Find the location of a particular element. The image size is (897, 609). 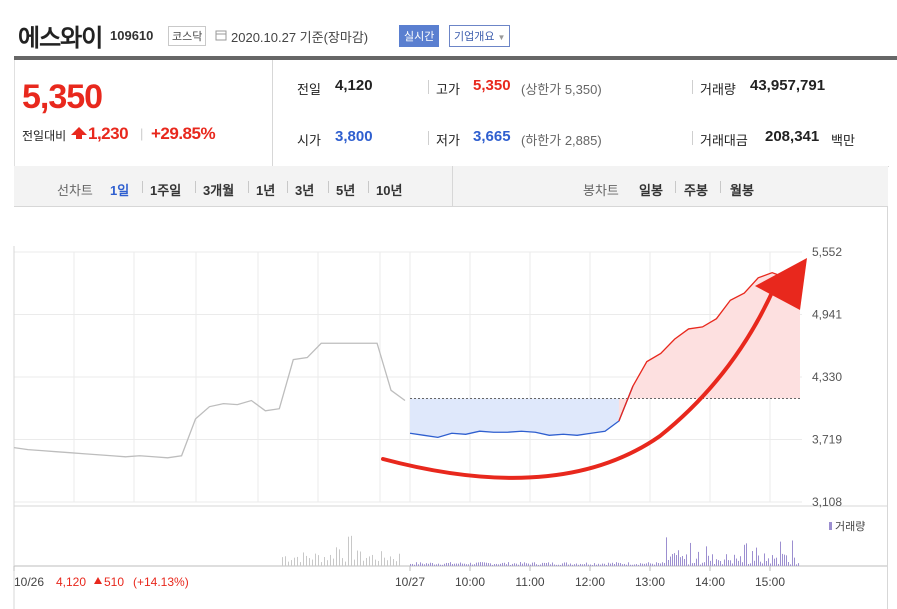

period-10y: 10년 is located at coordinates (389, 190).